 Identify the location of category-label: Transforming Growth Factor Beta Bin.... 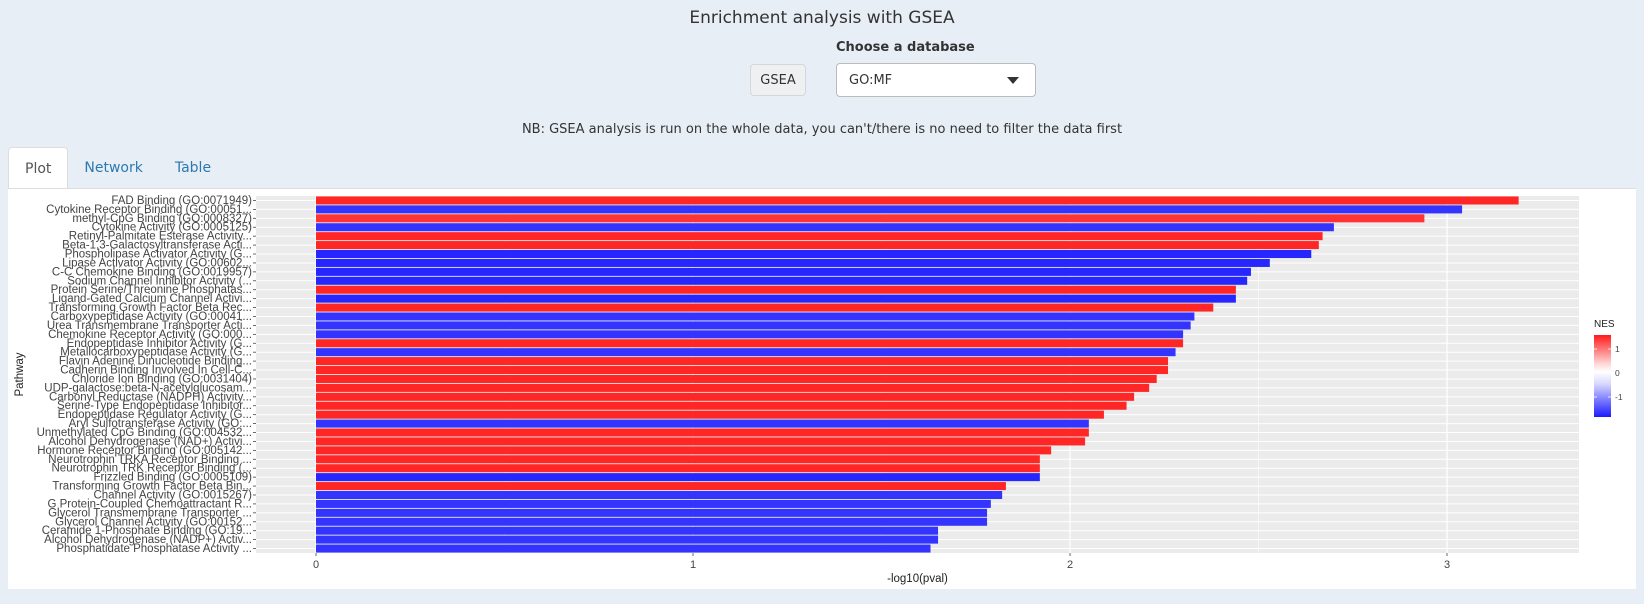
(152, 487).